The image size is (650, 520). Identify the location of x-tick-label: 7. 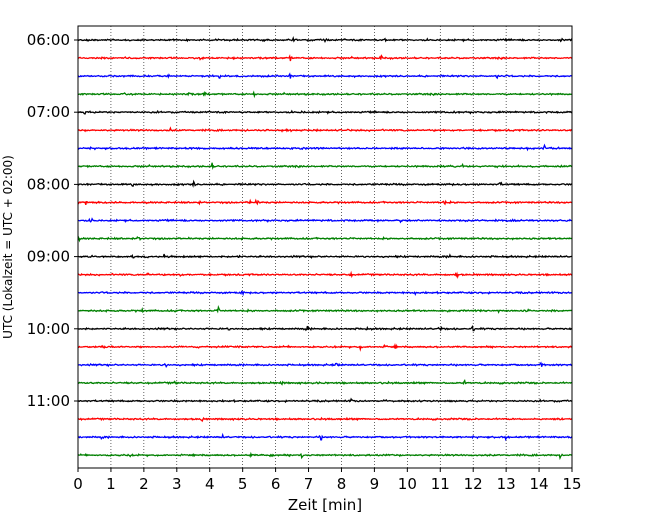
(309, 484).